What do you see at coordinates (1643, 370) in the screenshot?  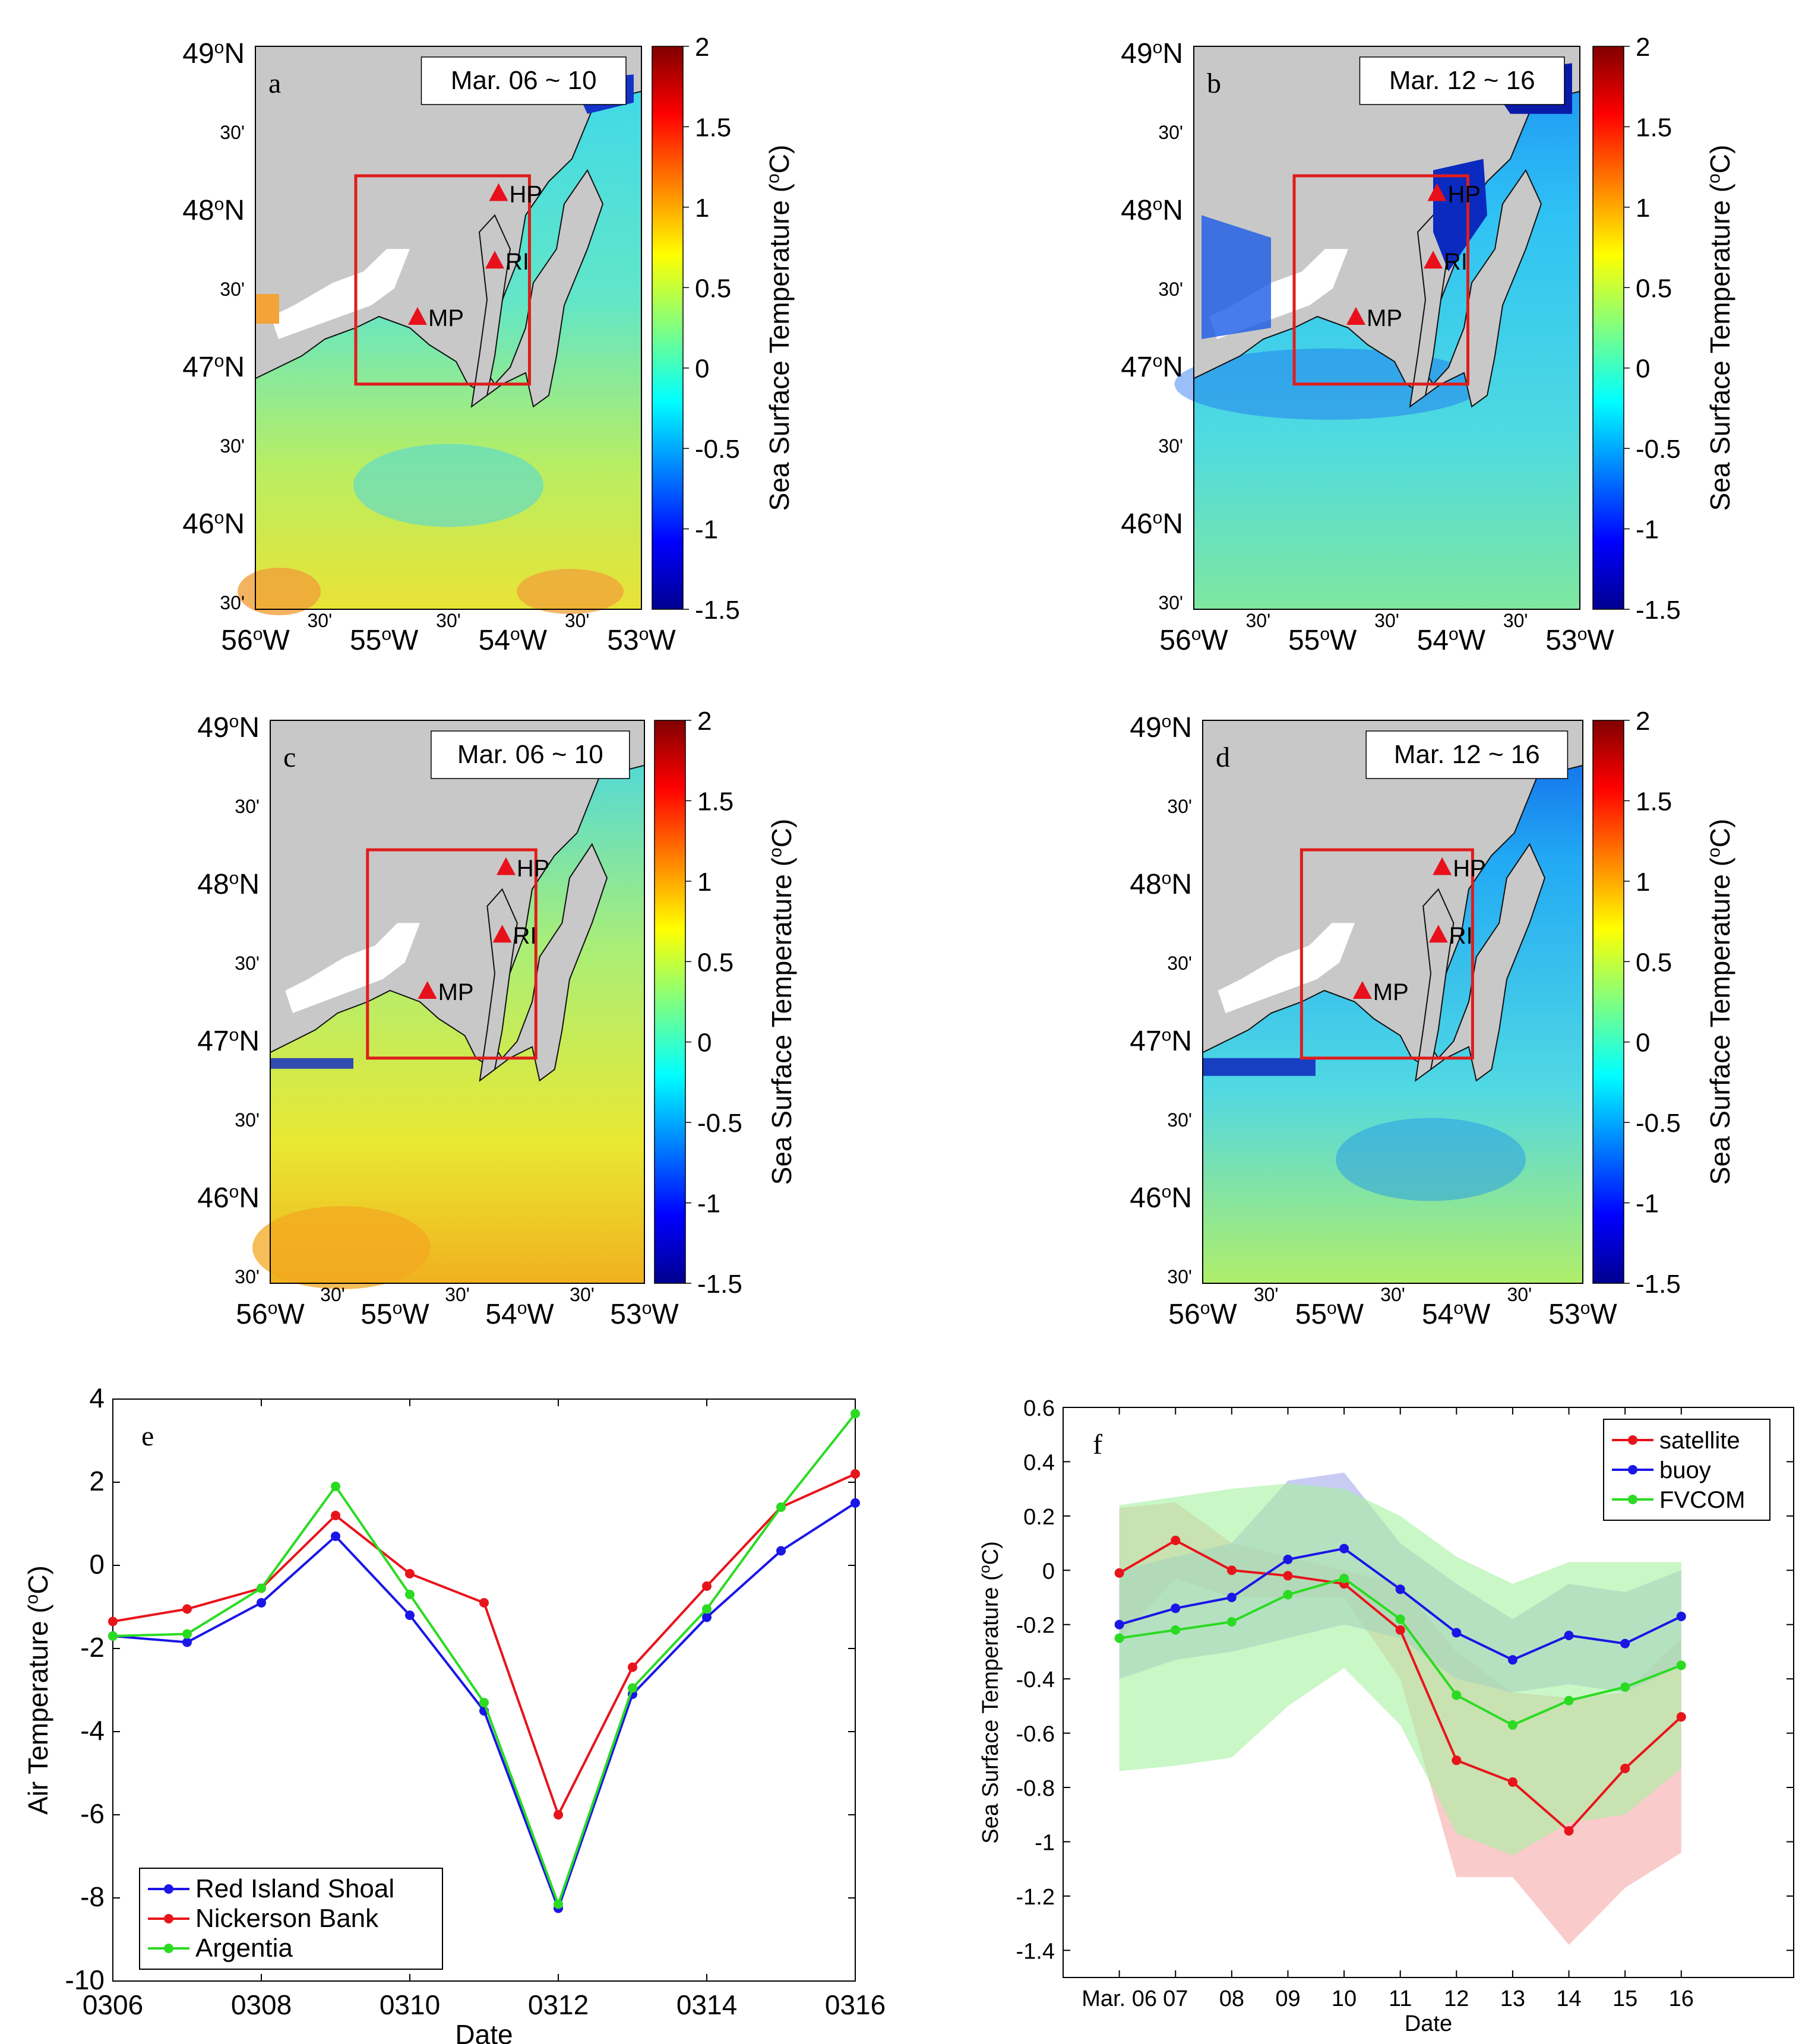 I see `colorbar-tick-label: 0` at bounding box center [1643, 370].